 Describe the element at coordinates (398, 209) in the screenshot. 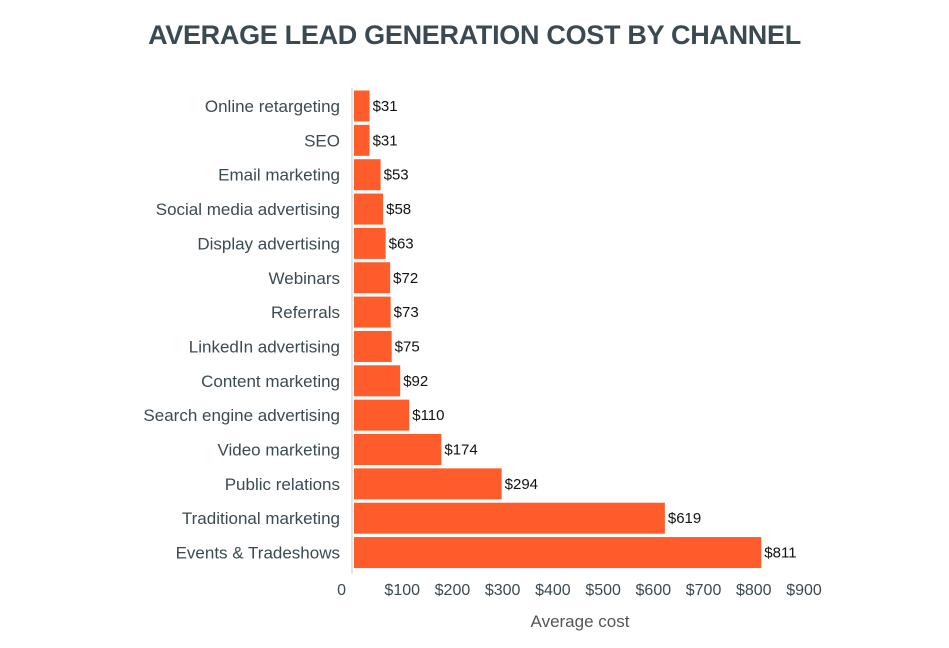

I see `value-label: $58` at that location.